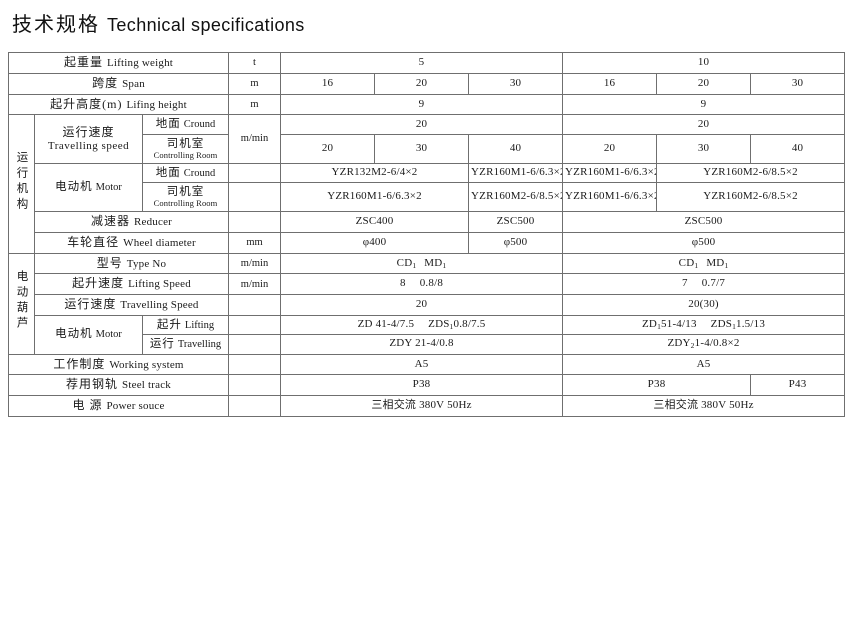  What do you see at coordinates (108, 188) in the screenshot?
I see `label-en: Motor` at bounding box center [108, 188].